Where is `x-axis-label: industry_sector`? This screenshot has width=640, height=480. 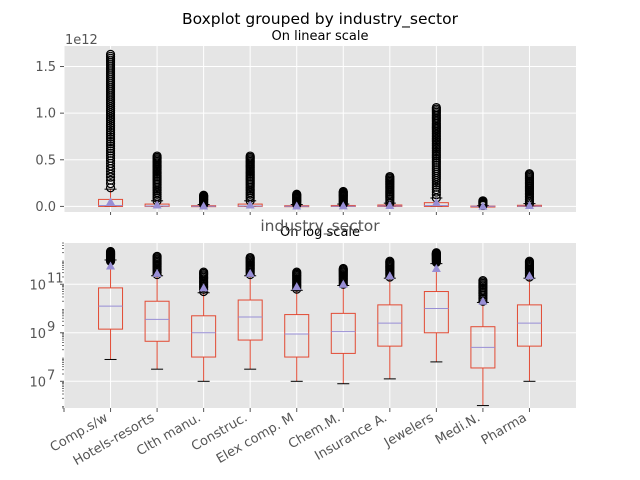
x-axis-label: industry_sector is located at coordinates (320, 226).